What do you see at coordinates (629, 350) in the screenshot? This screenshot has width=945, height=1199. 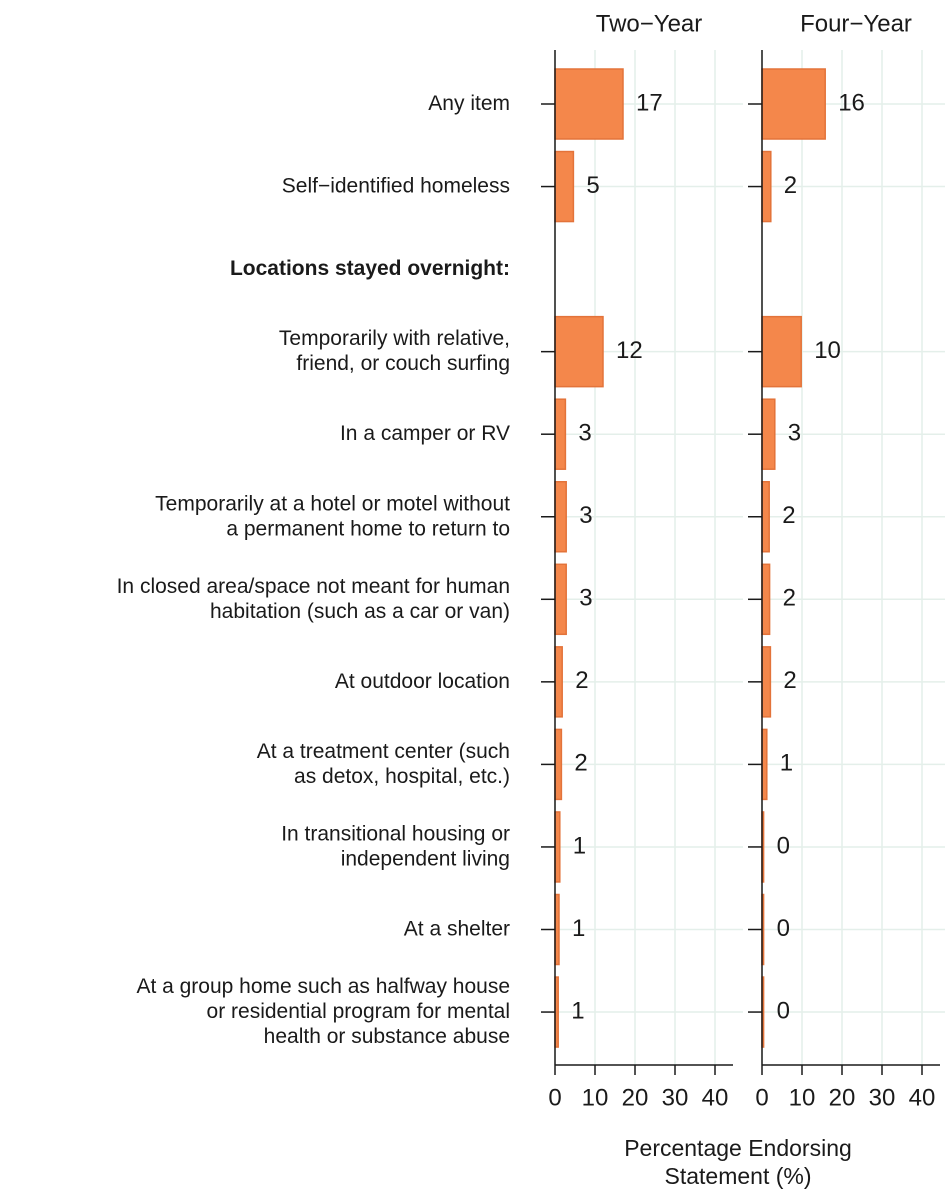 I see `value-label: 12` at bounding box center [629, 350].